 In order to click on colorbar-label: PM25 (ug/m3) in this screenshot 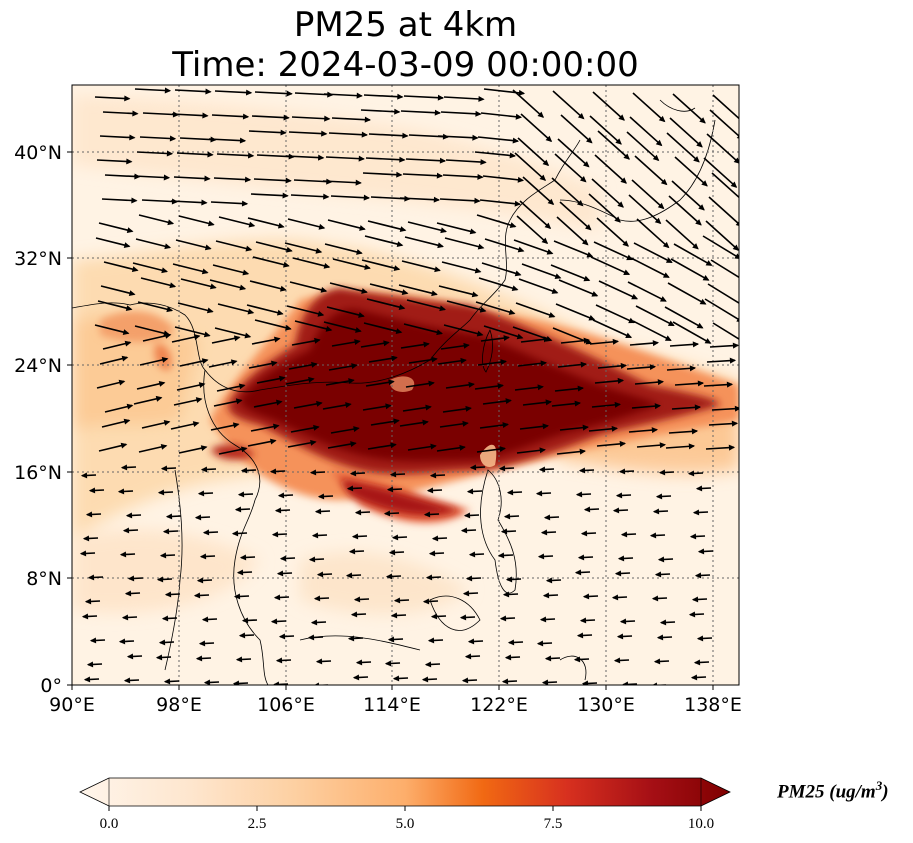, I will do `click(833, 790)`.